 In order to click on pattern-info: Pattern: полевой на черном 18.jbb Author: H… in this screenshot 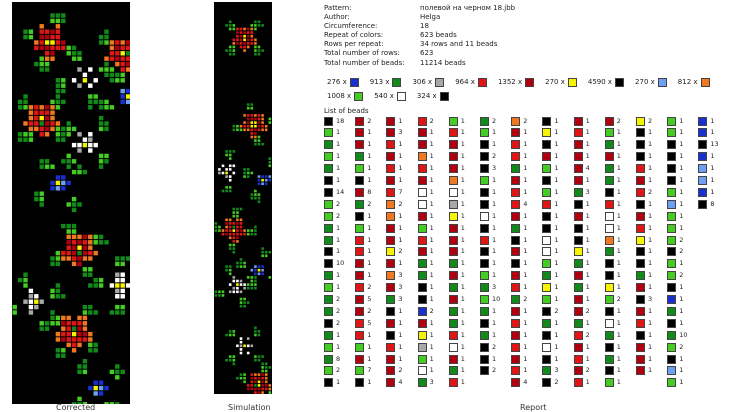, I will do `click(419, 36)`.